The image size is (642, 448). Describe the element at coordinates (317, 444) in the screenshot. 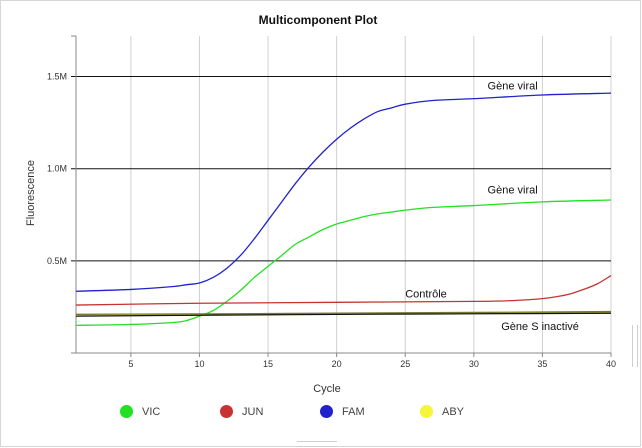

I see `resize-handle-horizontal` at that location.